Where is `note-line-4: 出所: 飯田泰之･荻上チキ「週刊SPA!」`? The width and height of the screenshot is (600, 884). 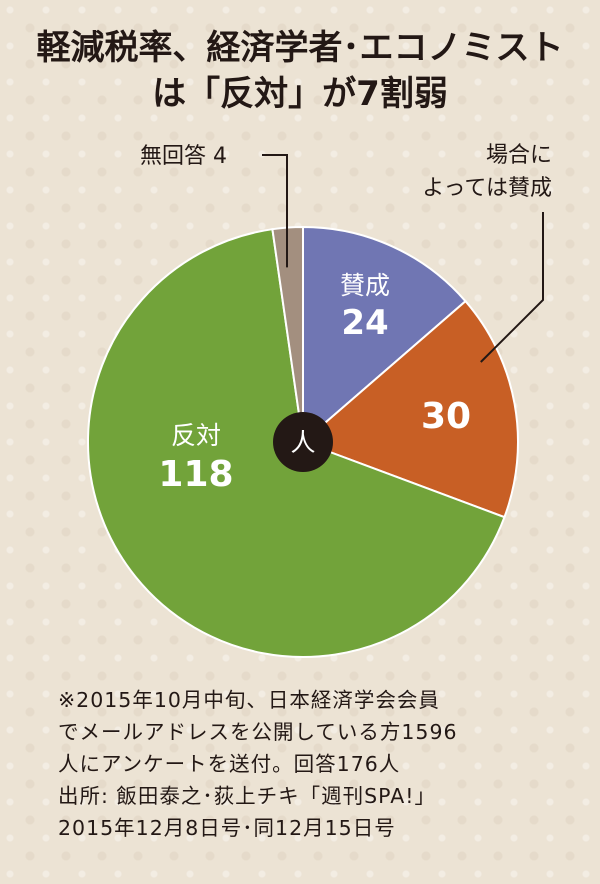 note-line-4: 出所: 飯田泰之･荻上チキ「週刊SPA!」 is located at coordinates (247, 796).